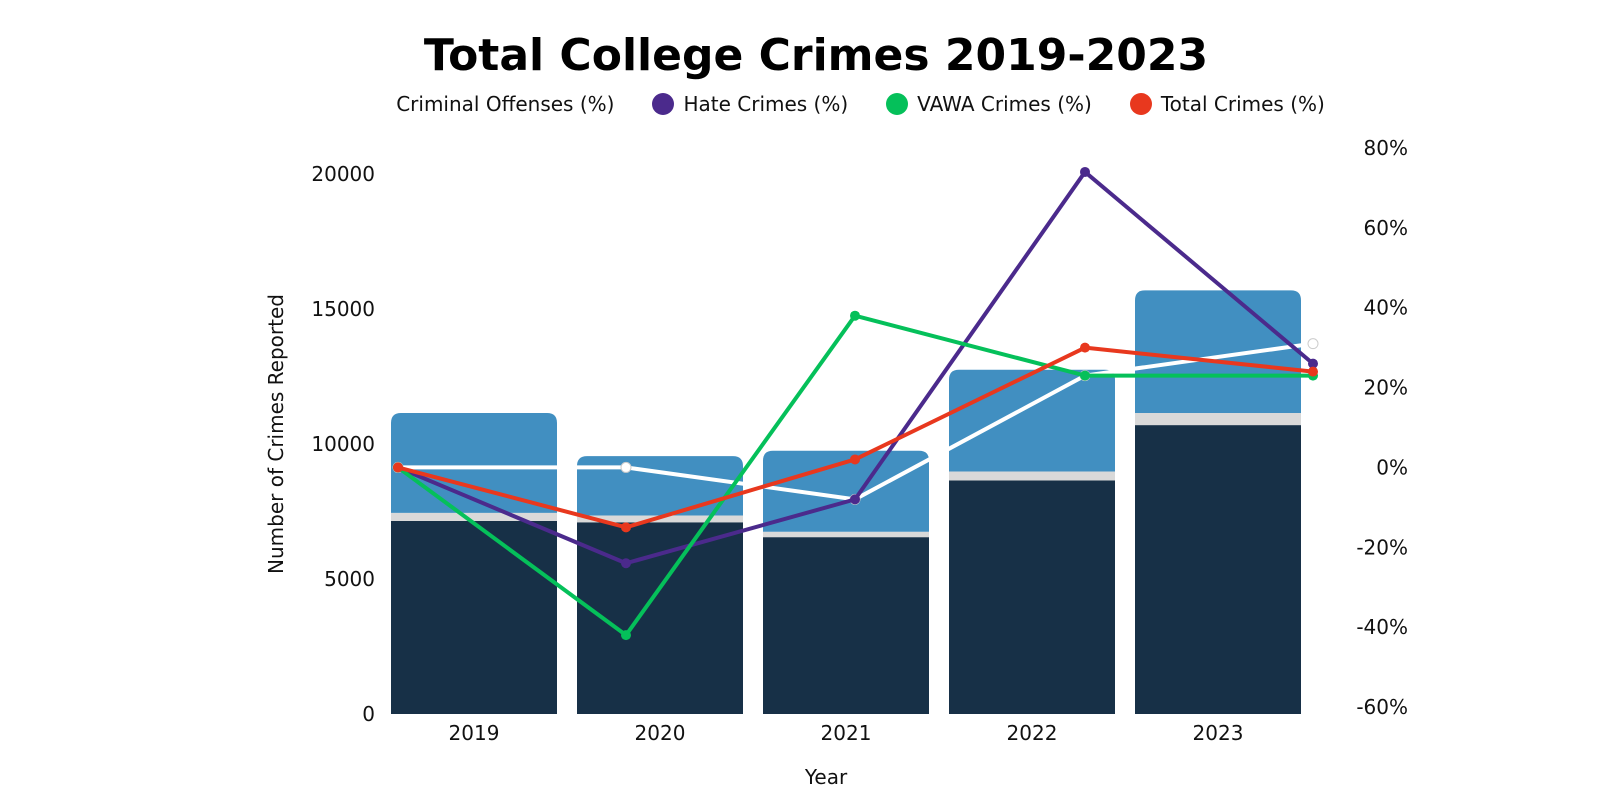 The image size is (1600, 800). I want to click on point-total-crimes-2022, so click(1085, 347).